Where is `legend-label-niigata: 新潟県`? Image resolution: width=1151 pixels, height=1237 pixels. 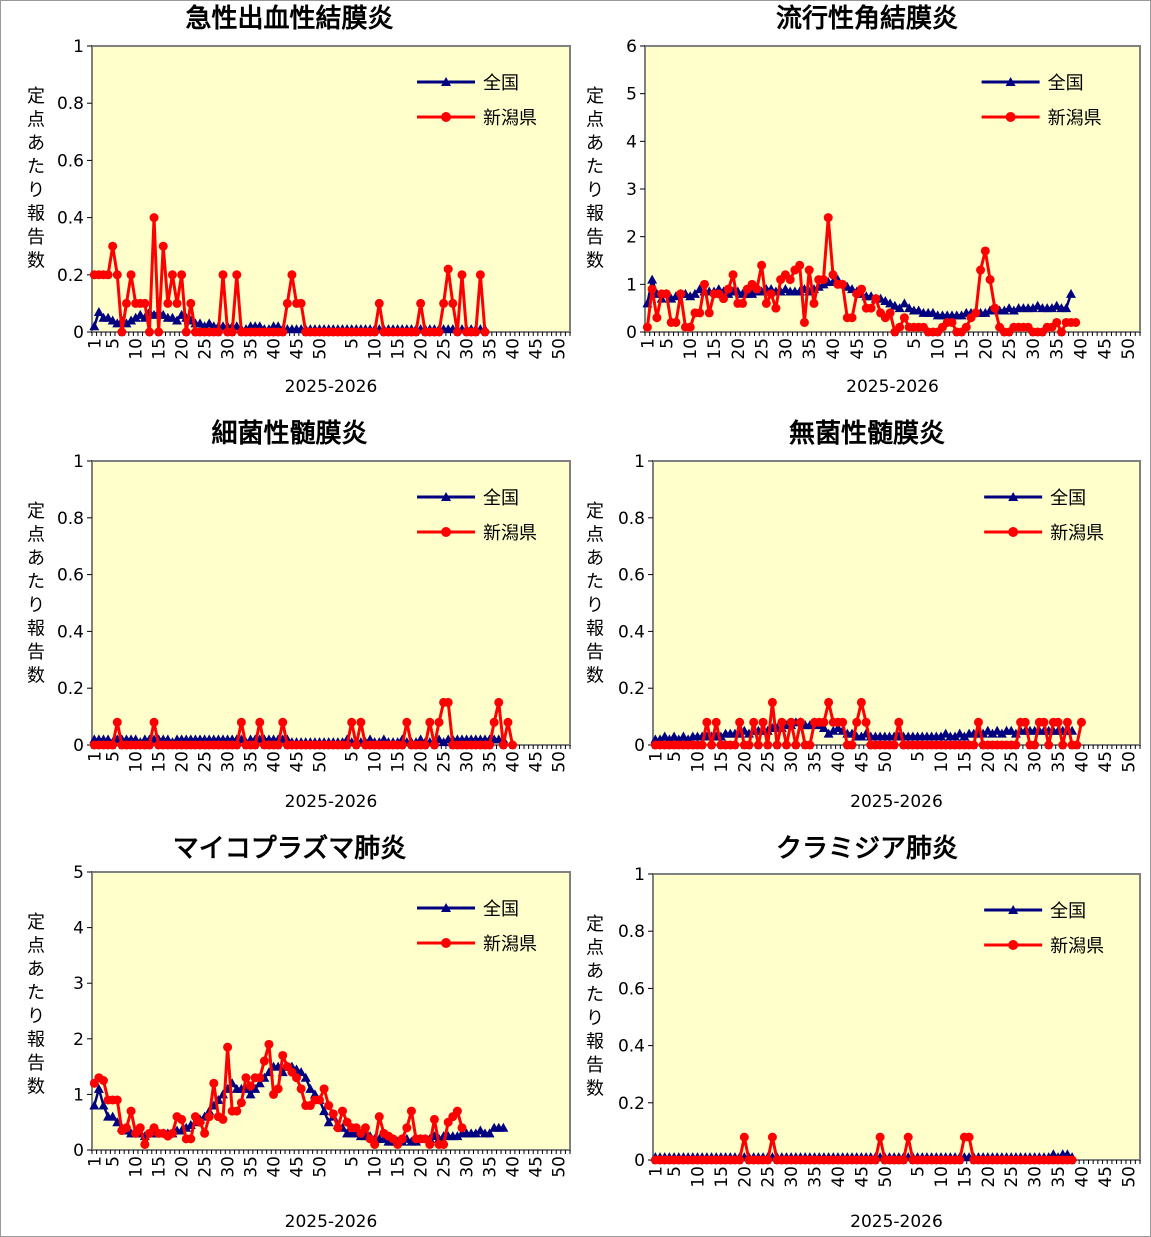
legend-label-niigata: 新潟県 is located at coordinates (510, 118).